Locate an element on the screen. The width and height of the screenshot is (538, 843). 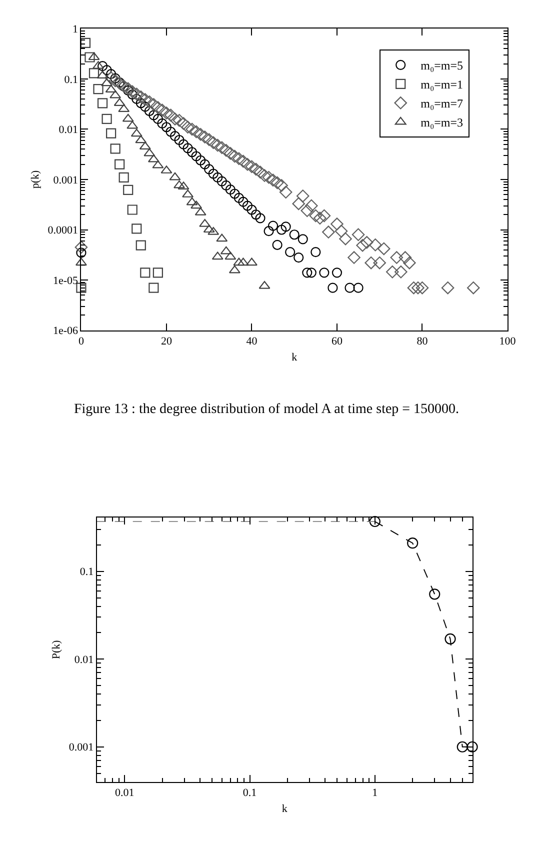
legend-label: m₀=m=3 is located at coordinates (441, 123).